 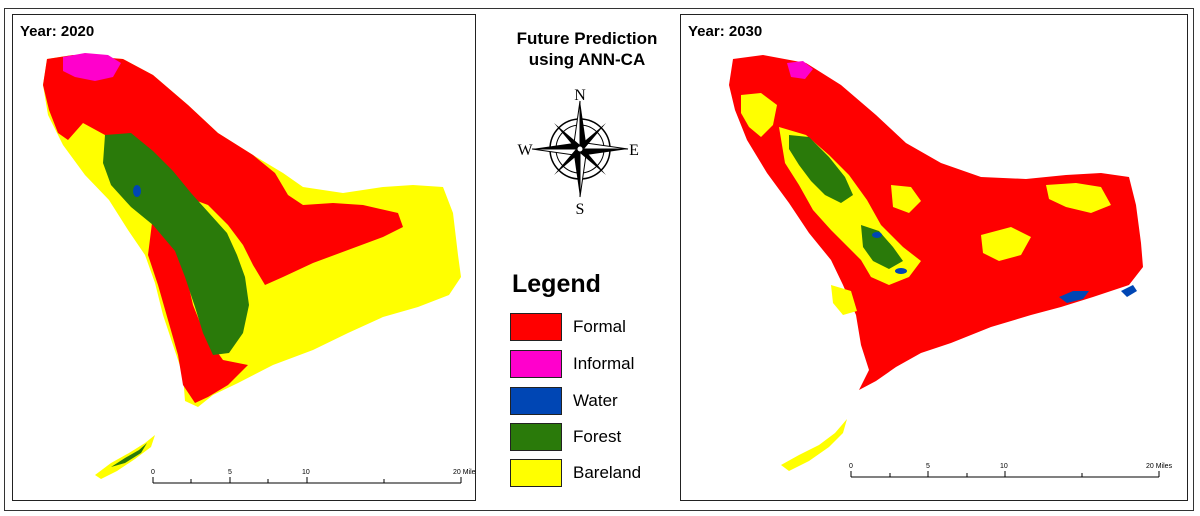 What do you see at coordinates (556, 284) in the screenshot?
I see `legend-title: Legend` at bounding box center [556, 284].